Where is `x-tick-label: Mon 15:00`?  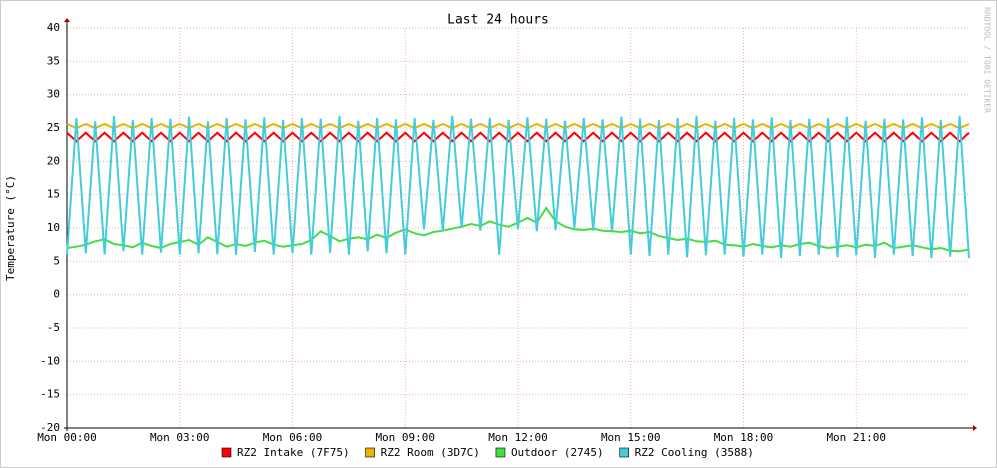
x-tick-label: Mon 15:00 is located at coordinates (631, 437).